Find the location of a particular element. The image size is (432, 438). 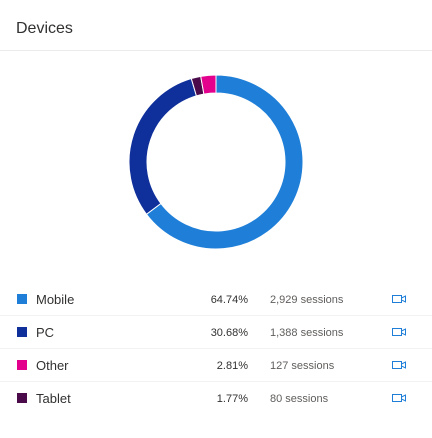

legend-label: PC is located at coordinates (45, 332).